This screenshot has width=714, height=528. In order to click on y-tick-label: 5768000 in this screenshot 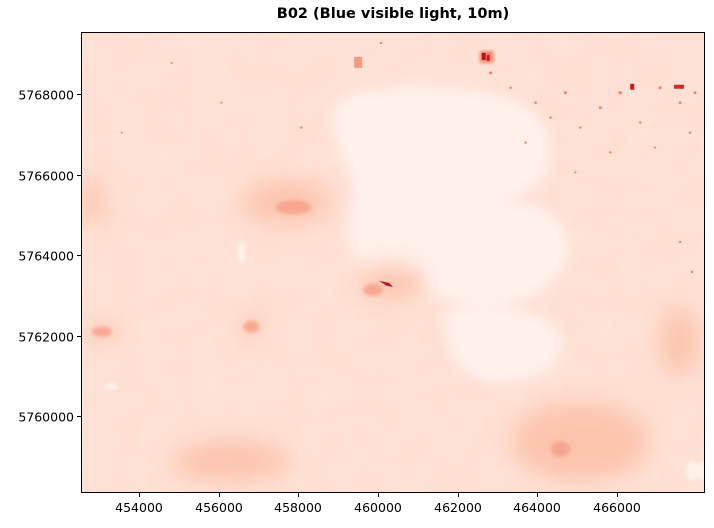, I will do `click(46, 95)`.